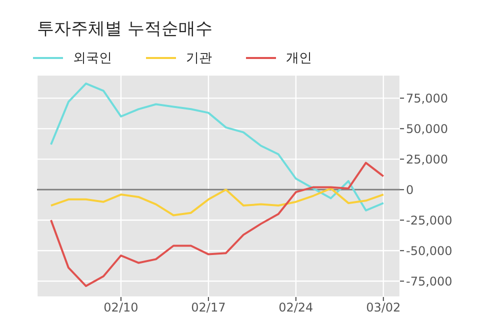 This screenshot has width=500, height=323. What do you see at coordinates (124, 29) in the screenshot?
I see `chart-title: 투자주체별 누적순매수` at bounding box center [124, 29].